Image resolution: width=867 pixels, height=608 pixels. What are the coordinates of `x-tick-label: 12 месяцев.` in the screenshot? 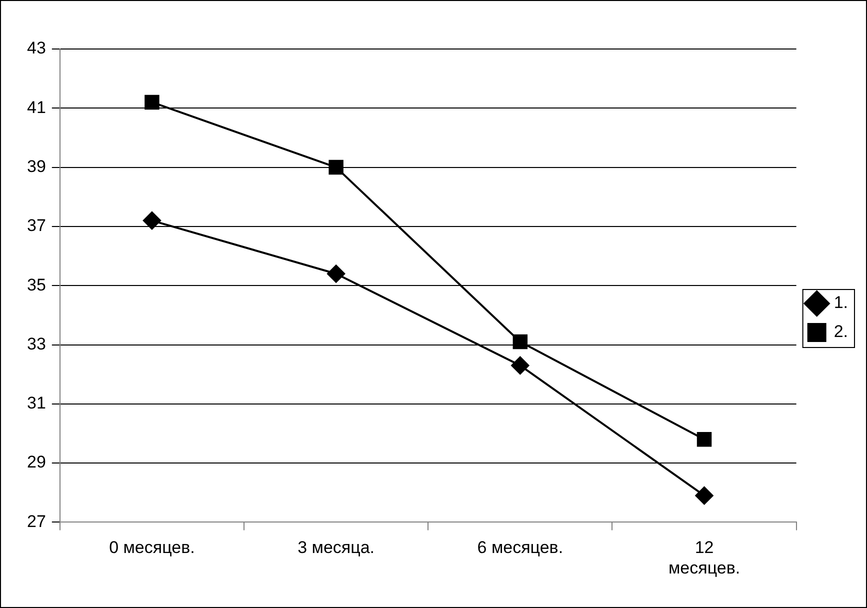 It's located at (704, 558).